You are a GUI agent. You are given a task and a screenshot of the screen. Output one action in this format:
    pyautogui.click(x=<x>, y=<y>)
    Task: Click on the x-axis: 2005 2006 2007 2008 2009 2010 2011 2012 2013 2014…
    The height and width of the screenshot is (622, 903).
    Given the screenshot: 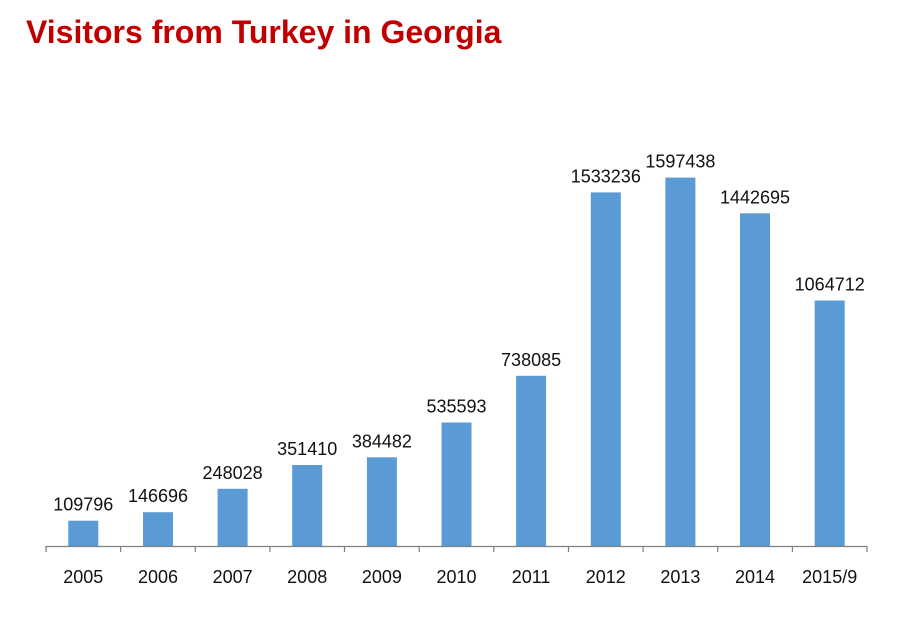 What is the action you would take?
    pyautogui.click(x=456, y=566)
    